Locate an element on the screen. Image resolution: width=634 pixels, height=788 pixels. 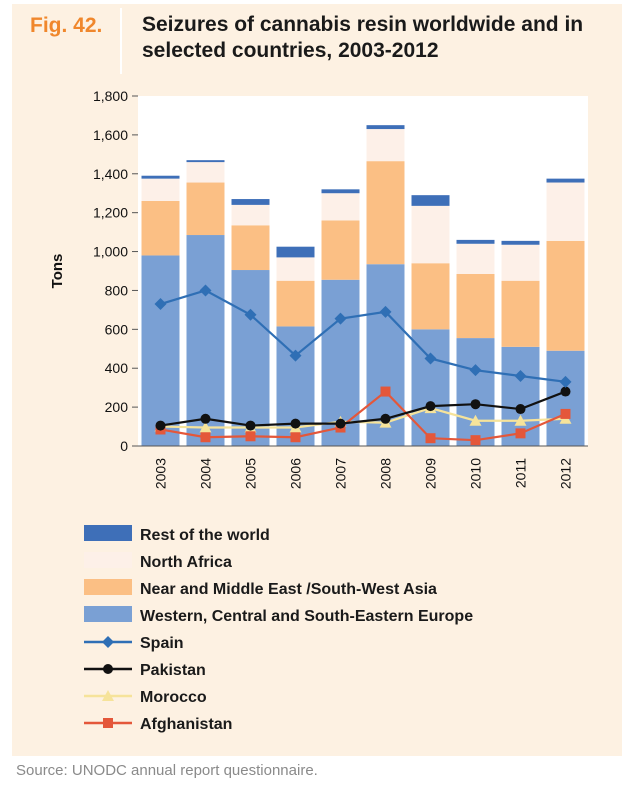
legend-label: Spain is located at coordinates (162, 643).